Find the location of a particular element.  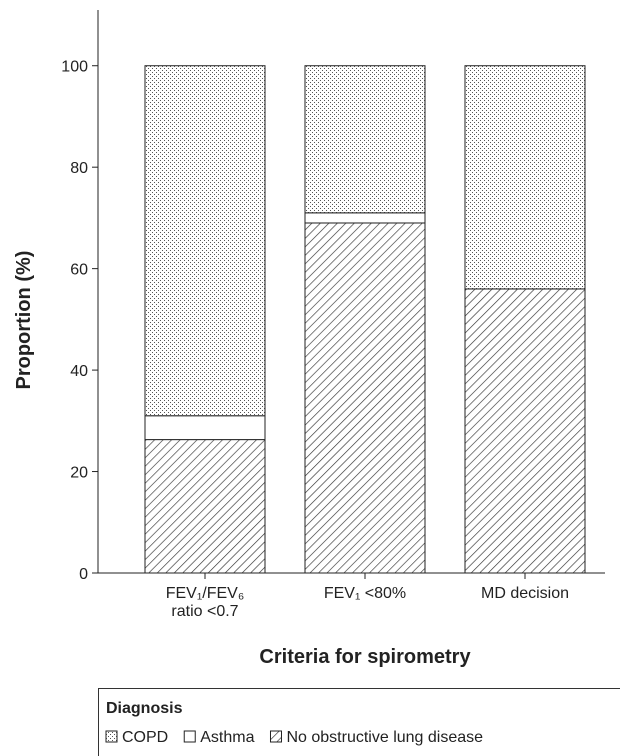

x-tick-label: MD decision is located at coordinates (525, 593).